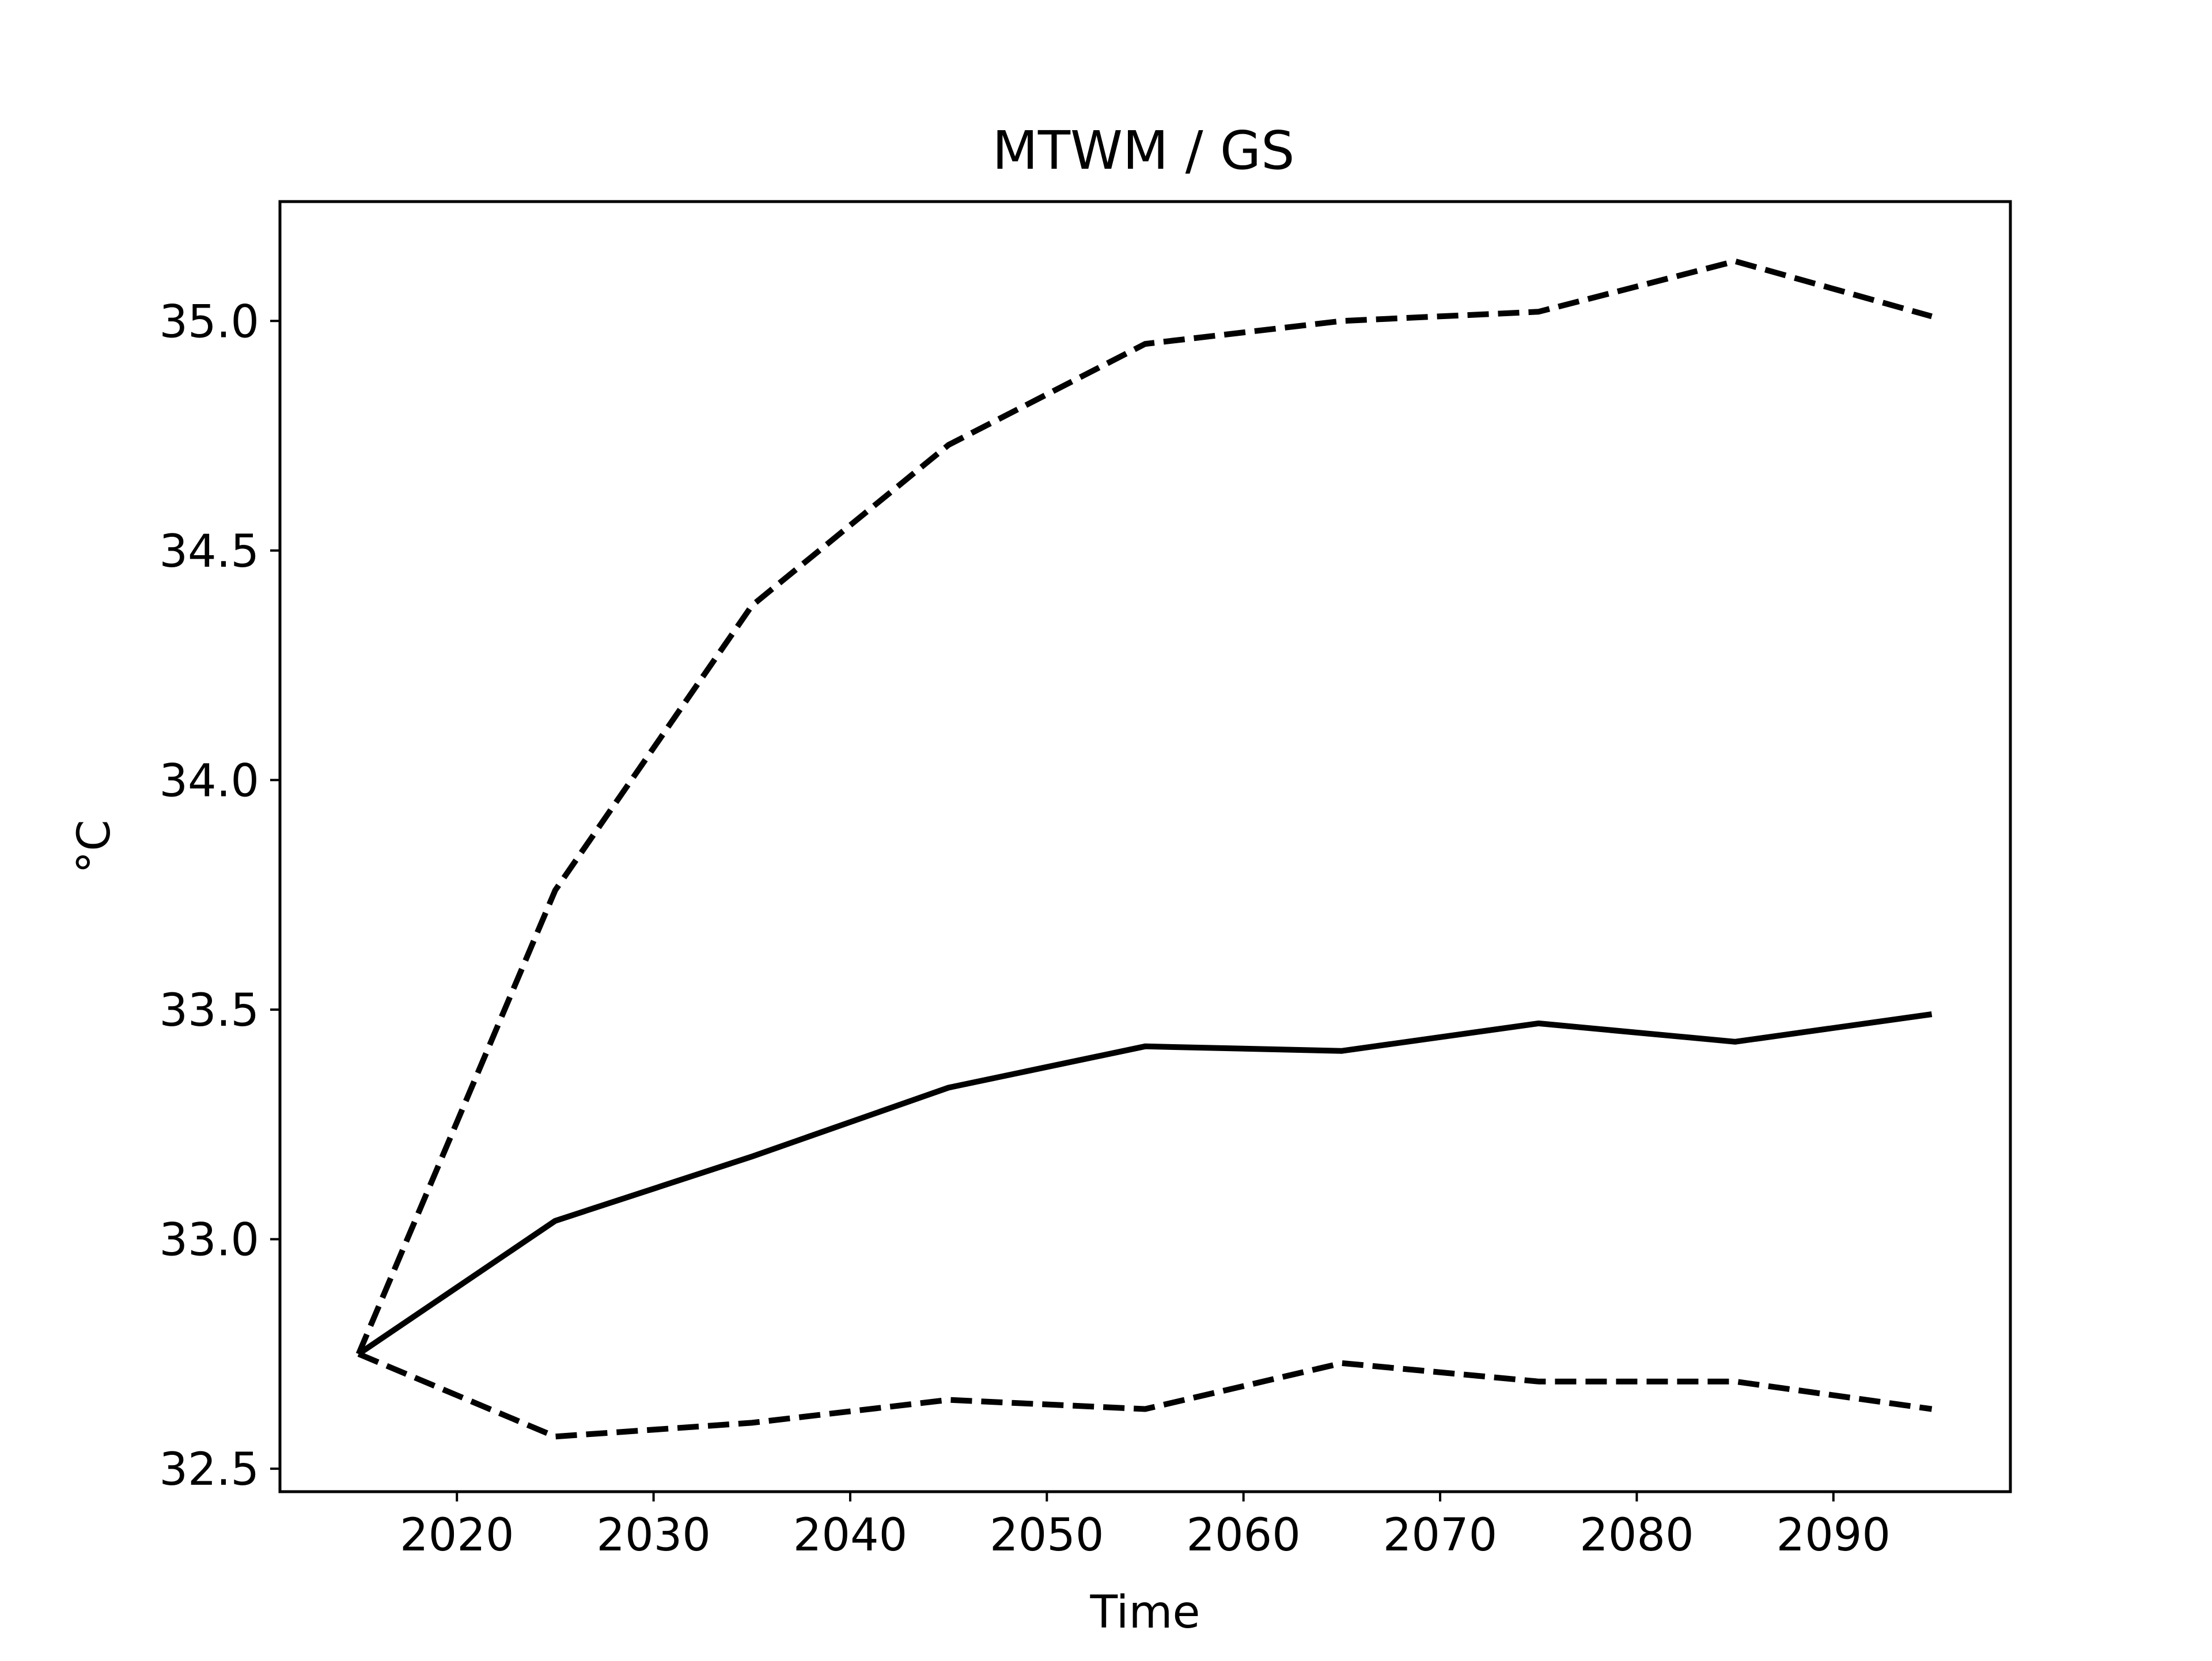 This screenshot has height=1661, width=2212. Describe the element at coordinates (209, 1240) in the screenshot. I see `y-tick-label: 33.0` at that location.